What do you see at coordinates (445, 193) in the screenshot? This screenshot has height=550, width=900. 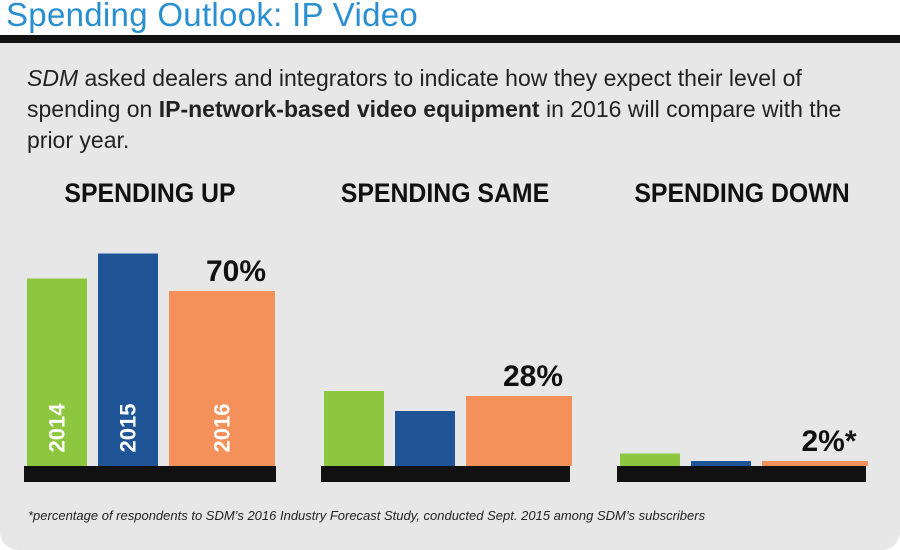 I see `group-title-spending-same: SPENDING SAME` at bounding box center [445, 193].